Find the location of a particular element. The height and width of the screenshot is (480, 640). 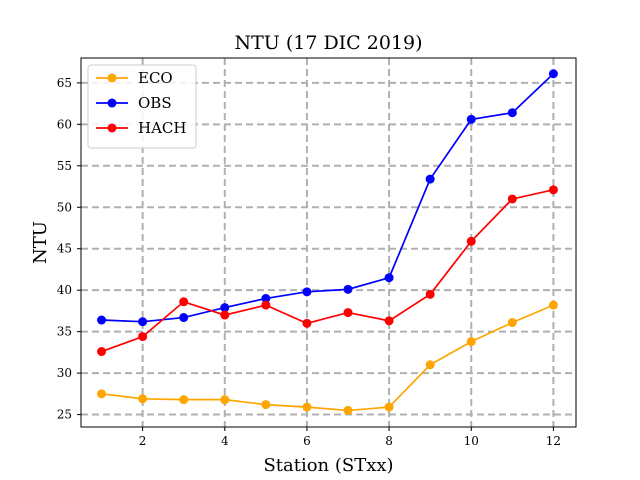

chart-title: NTU (17 DIC 2019) is located at coordinates (328, 43).